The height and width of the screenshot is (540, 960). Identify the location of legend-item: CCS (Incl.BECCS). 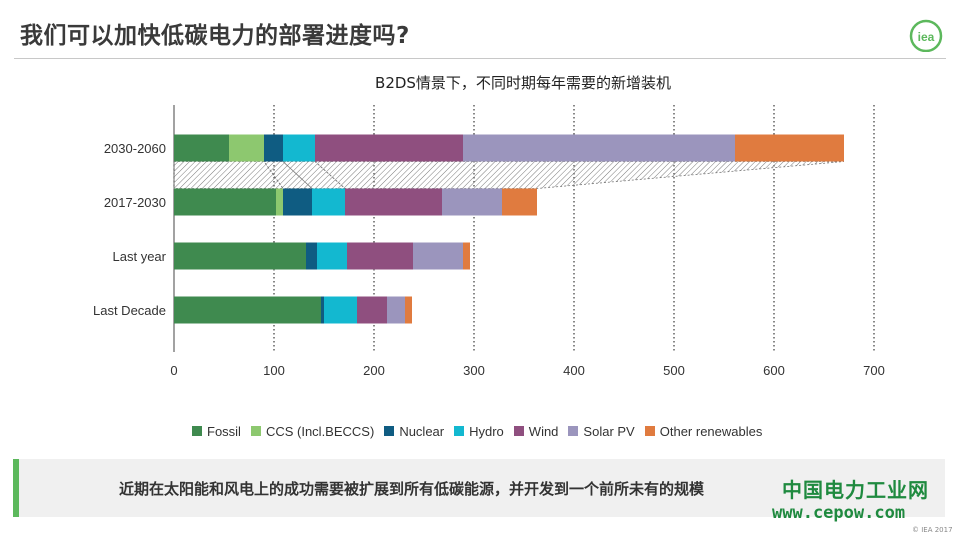
(312, 431).